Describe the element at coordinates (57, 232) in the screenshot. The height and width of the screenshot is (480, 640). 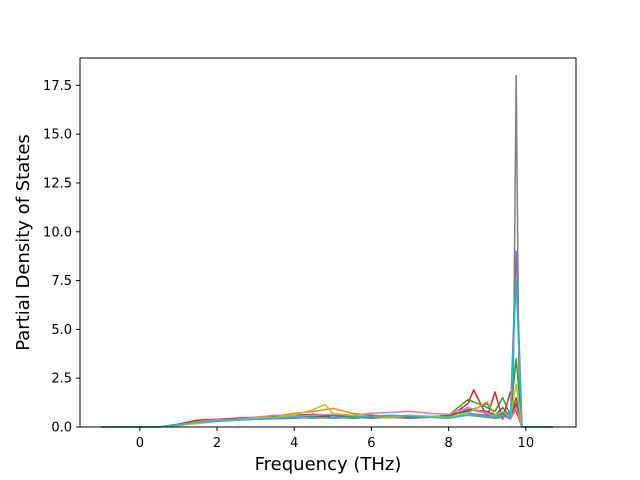
I see `y-tick-label: 10.0` at that location.